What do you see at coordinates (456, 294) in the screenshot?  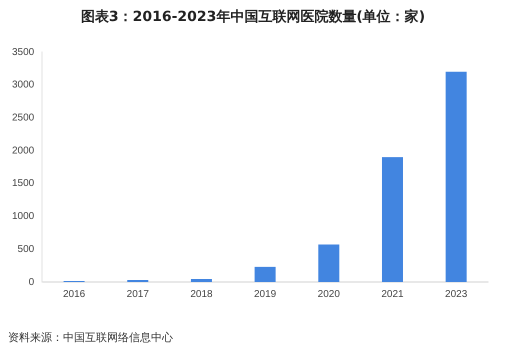 I see `x-tick-label: 2023` at bounding box center [456, 294].